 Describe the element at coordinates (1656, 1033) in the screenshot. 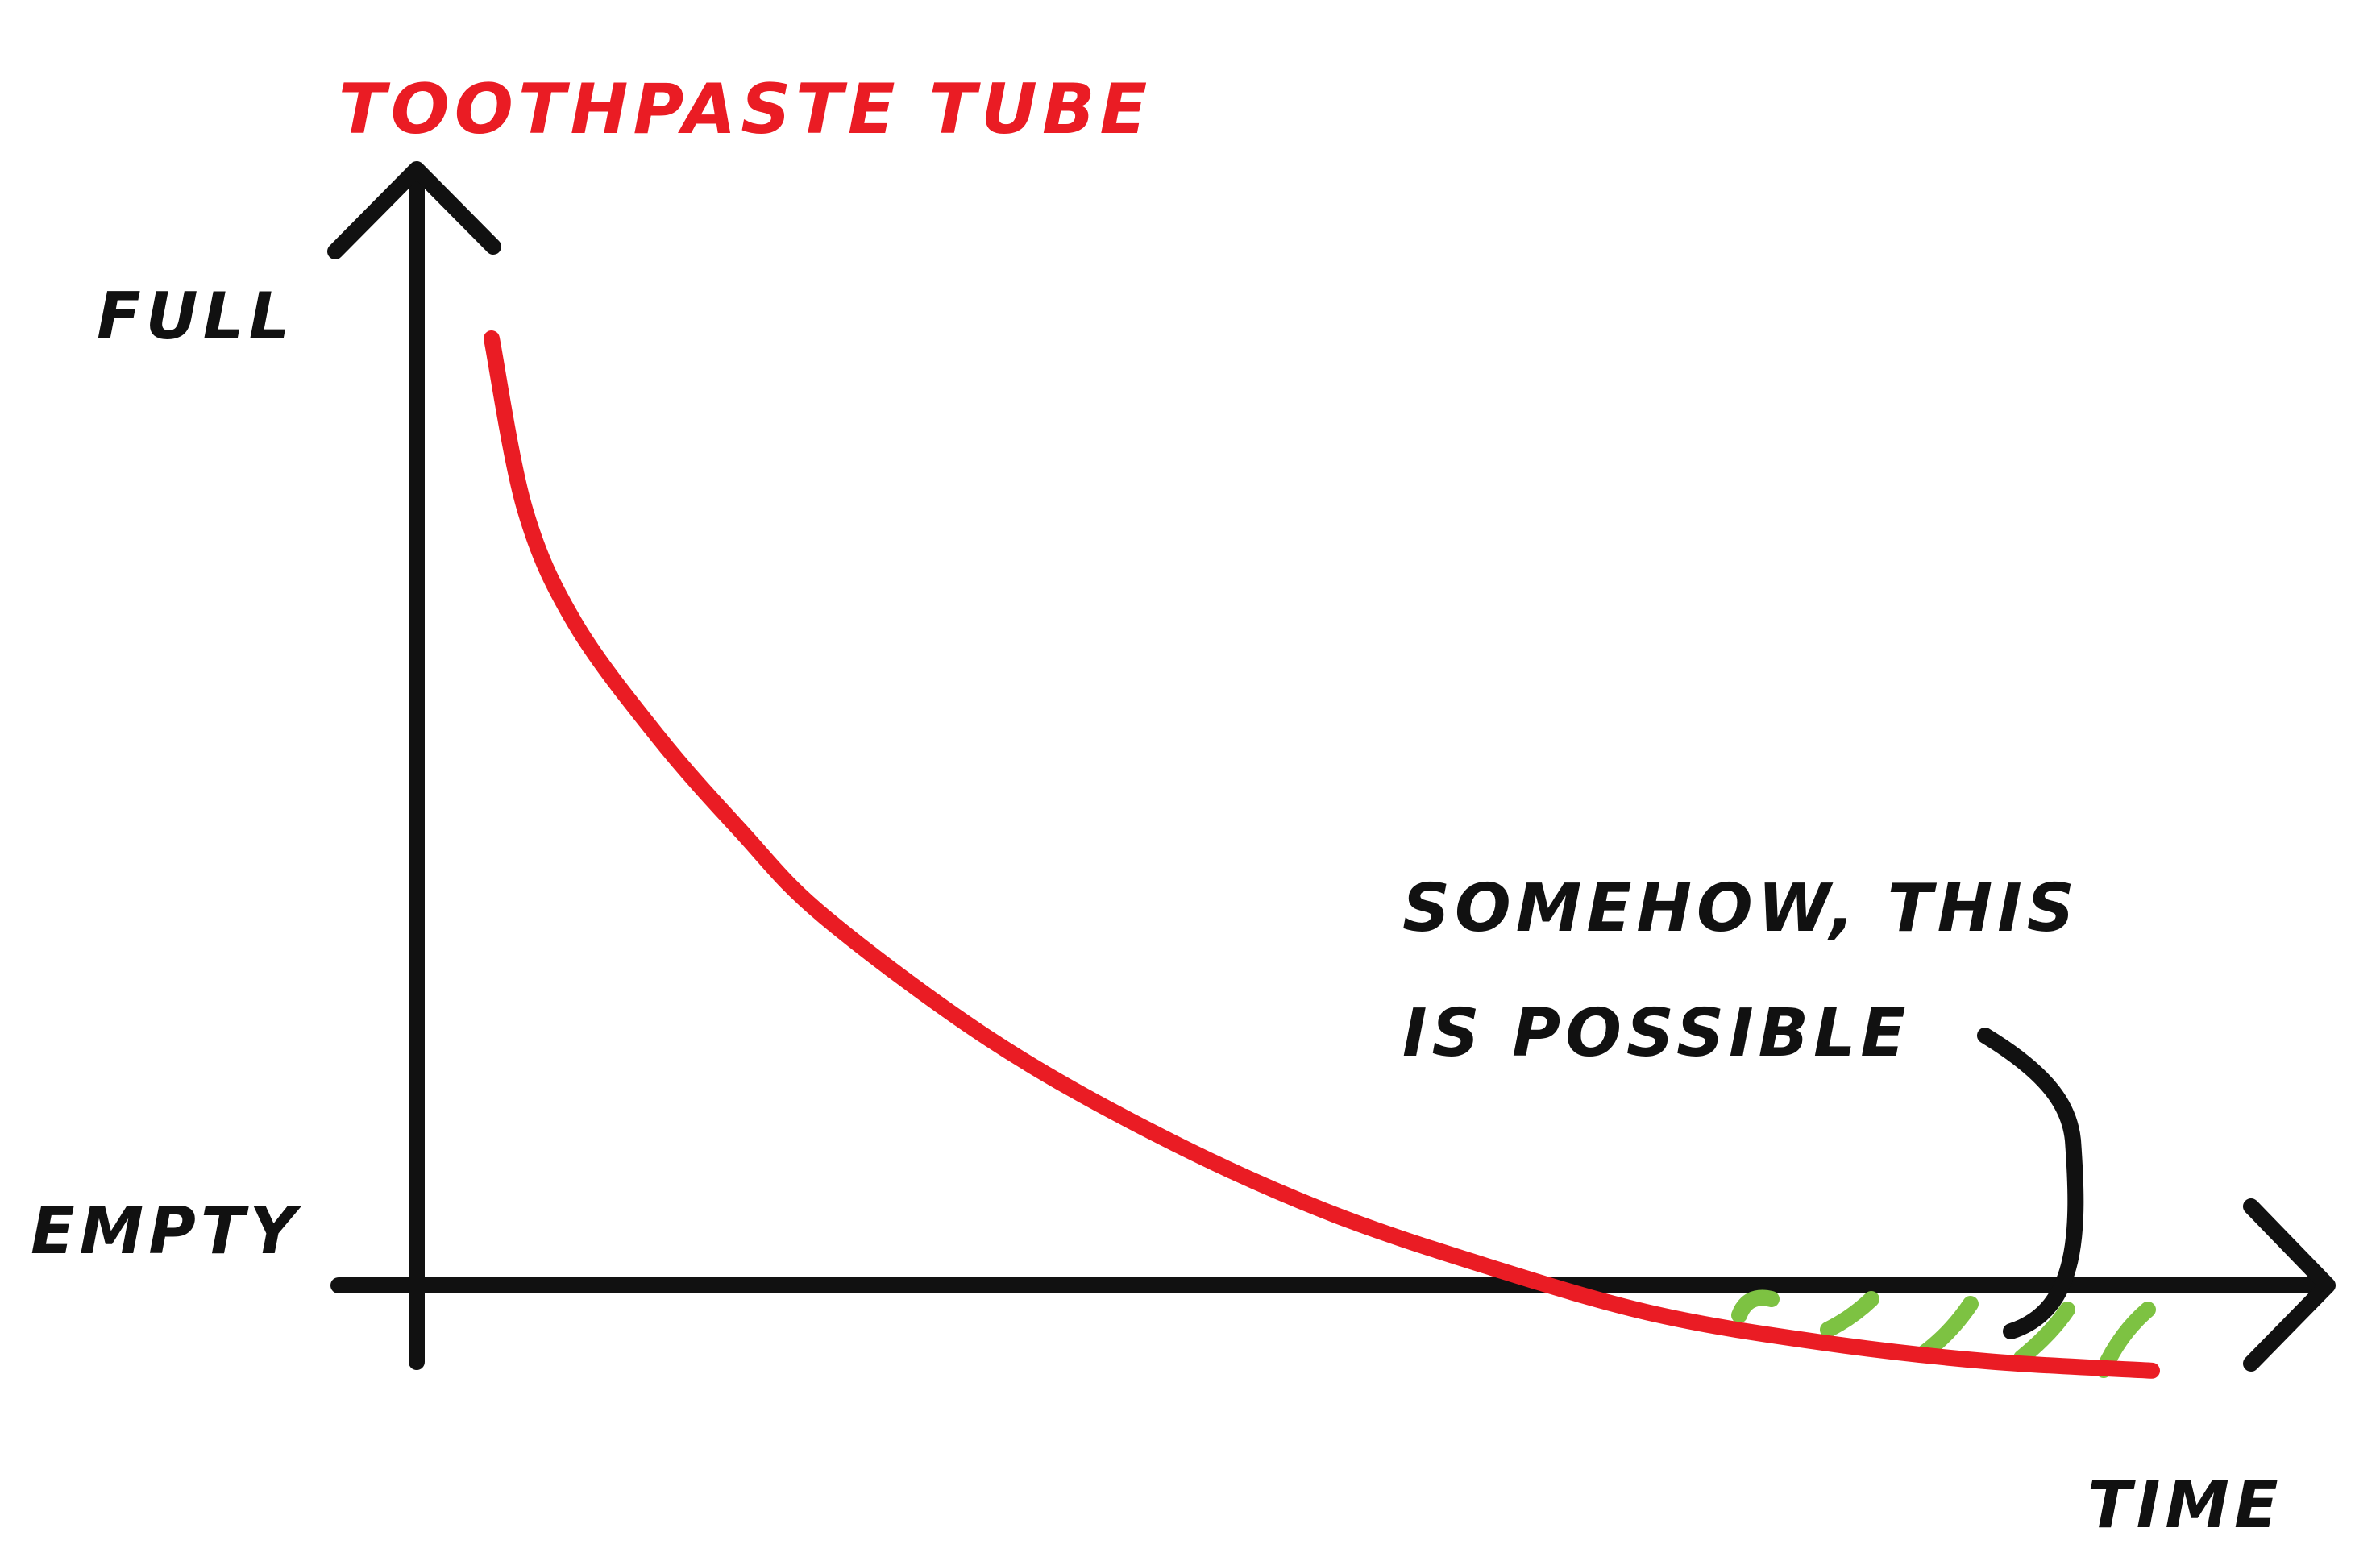

I see `annotation-line-2: IS POSSIBLE` at that location.